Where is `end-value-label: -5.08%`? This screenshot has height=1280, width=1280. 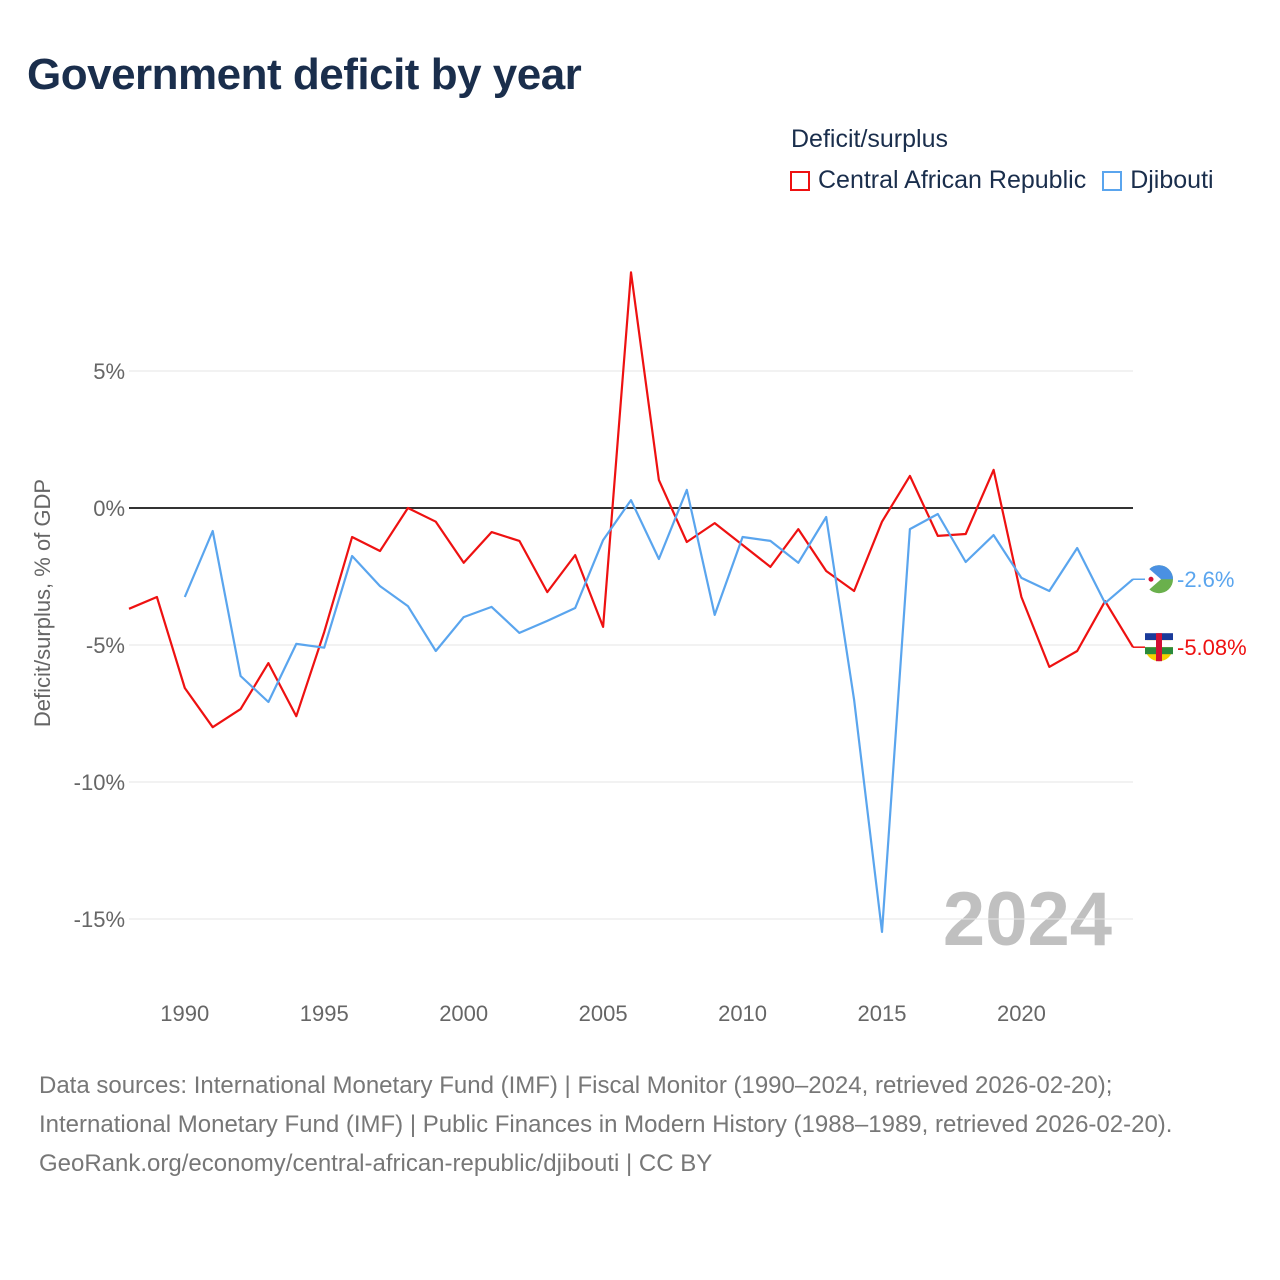 end-value-label: -5.08% is located at coordinates (1212, 647).